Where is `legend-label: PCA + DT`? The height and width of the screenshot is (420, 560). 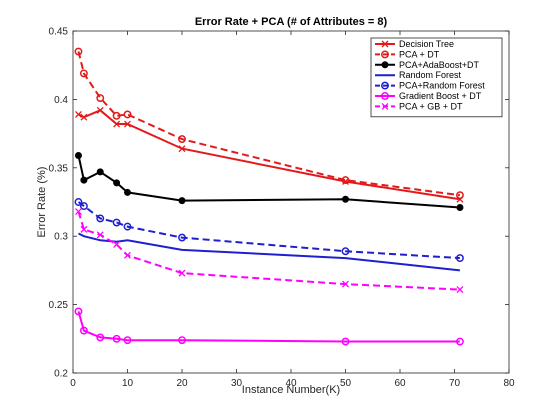 legend-label: PCA + DT is located at coordinates (419, 54).